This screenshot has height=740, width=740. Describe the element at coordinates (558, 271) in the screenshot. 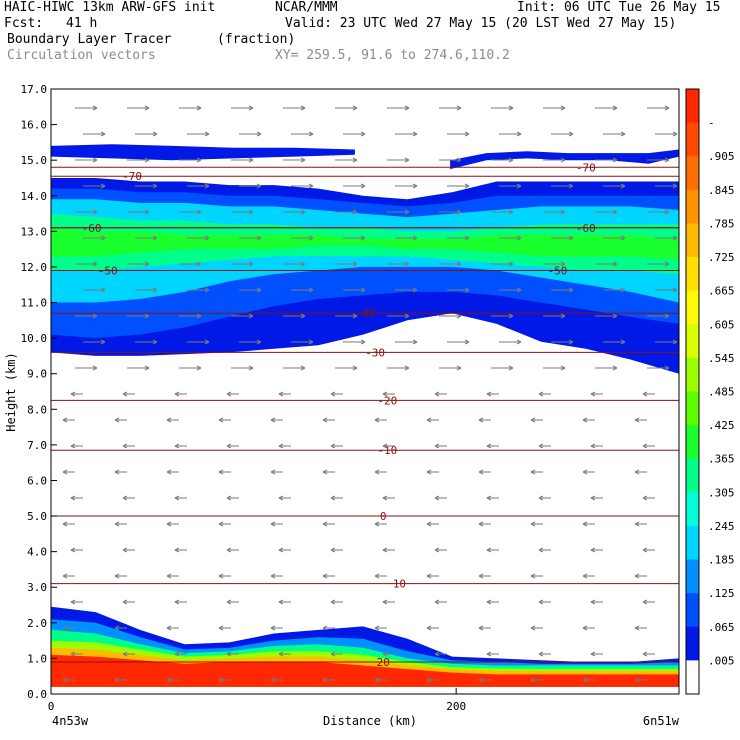

I see `temperature-contour-label: -50` at that location.